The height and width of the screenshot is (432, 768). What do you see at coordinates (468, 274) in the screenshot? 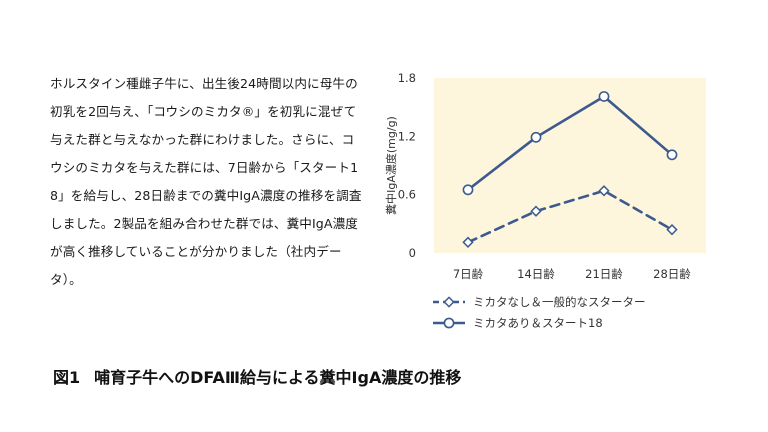
I see `x-tick-label: 7日齢` at bounding box center [468, 274].